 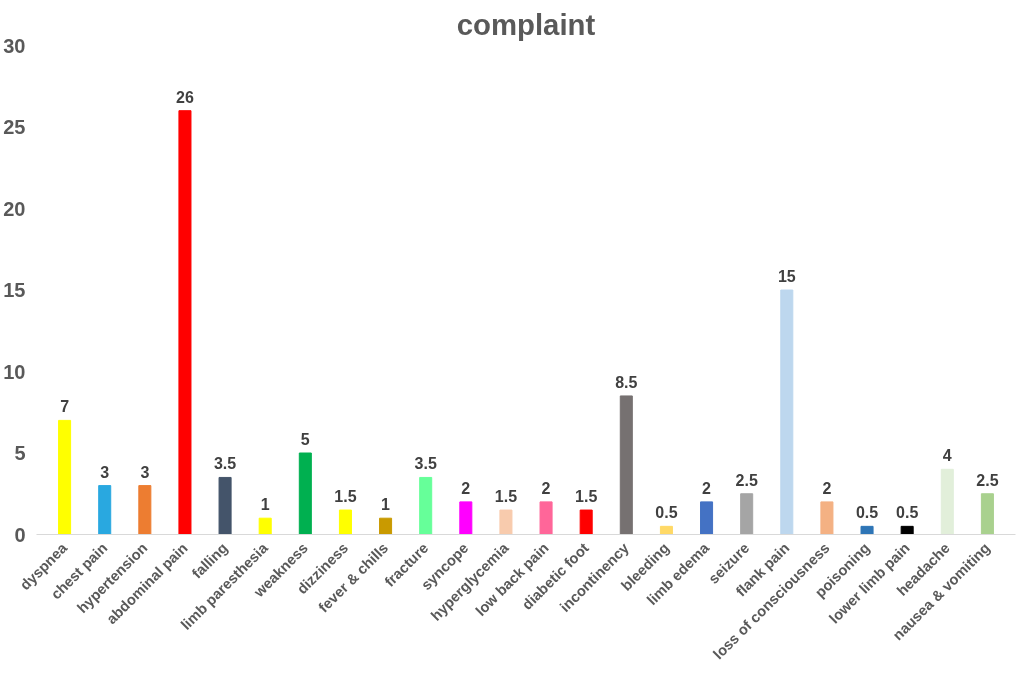 What do you see at coordinates (305, 439) in the screenshot?
I see `data-label: 5` at bounding box center [305, 439].